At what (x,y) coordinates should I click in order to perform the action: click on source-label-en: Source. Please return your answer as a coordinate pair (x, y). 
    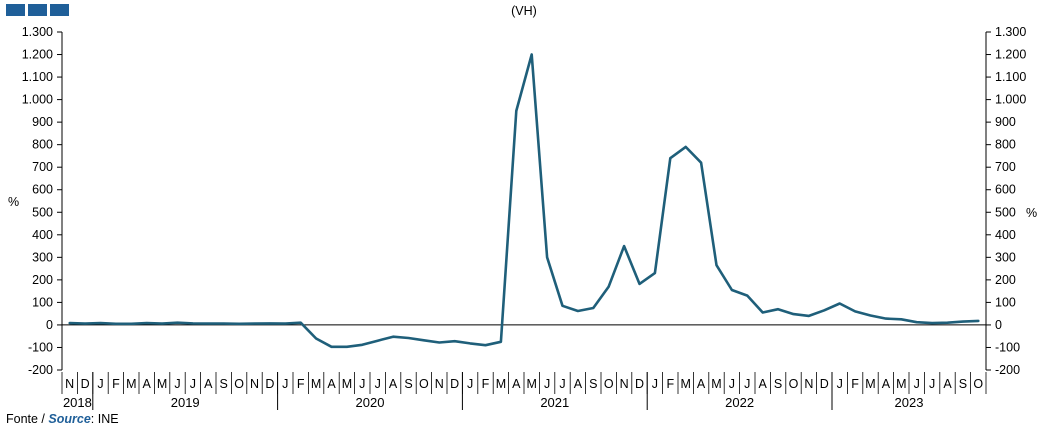
    Looking at the image, I should click on (69, 419).